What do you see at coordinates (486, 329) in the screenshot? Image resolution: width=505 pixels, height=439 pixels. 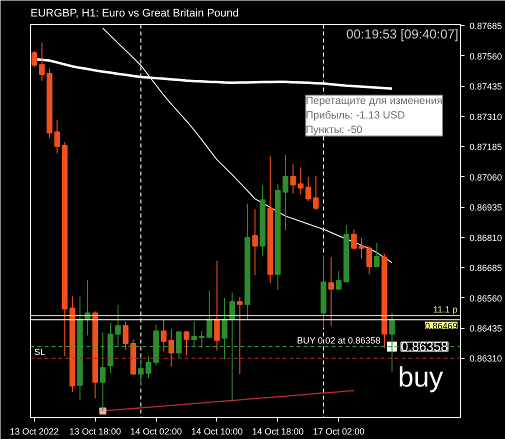 I see `y-tick-label: 0.86435` at bounding box center [486, 329].